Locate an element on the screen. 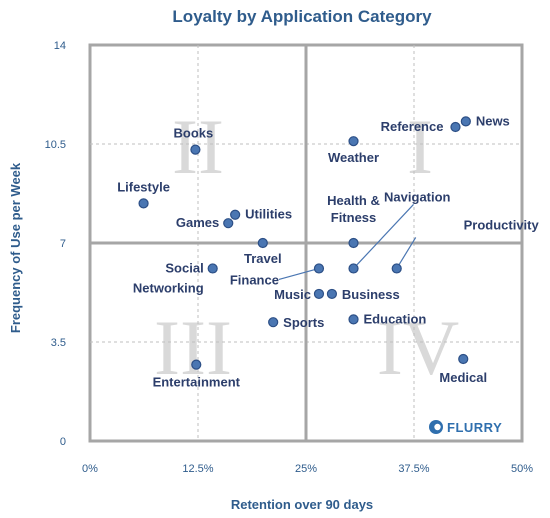  point-label-lifestyle: Lifestyle is located at coordinates (143, 186).